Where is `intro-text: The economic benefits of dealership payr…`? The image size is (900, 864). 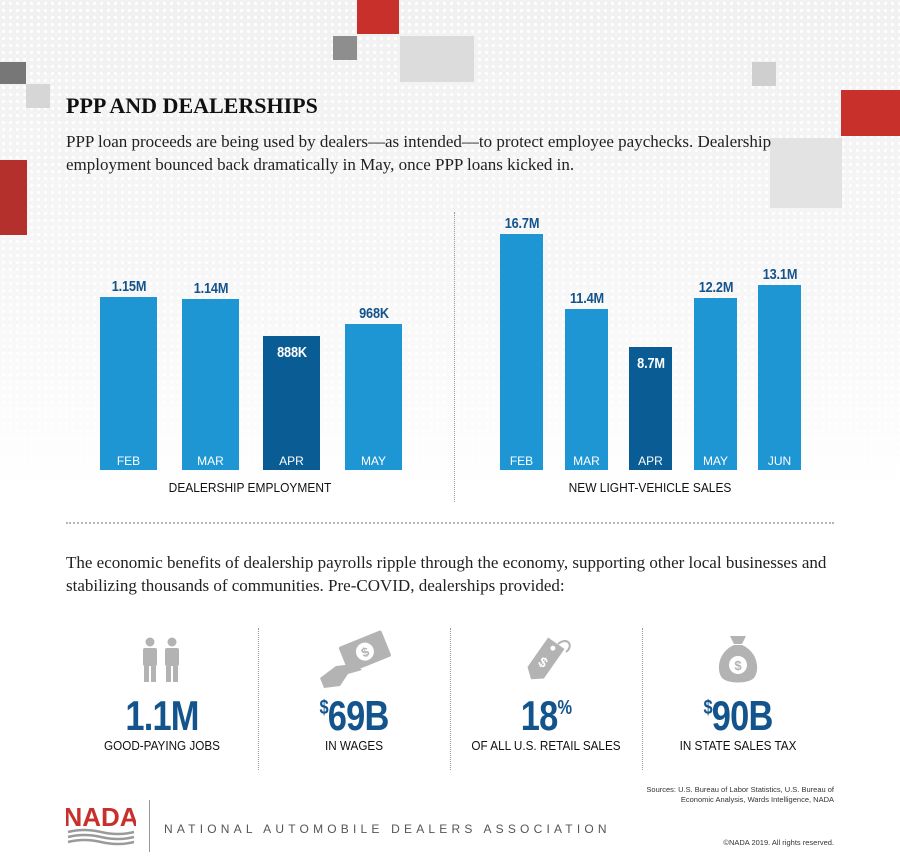
intro-text: The economic benefits of dealership payr… is located at coordinates (446, 574).